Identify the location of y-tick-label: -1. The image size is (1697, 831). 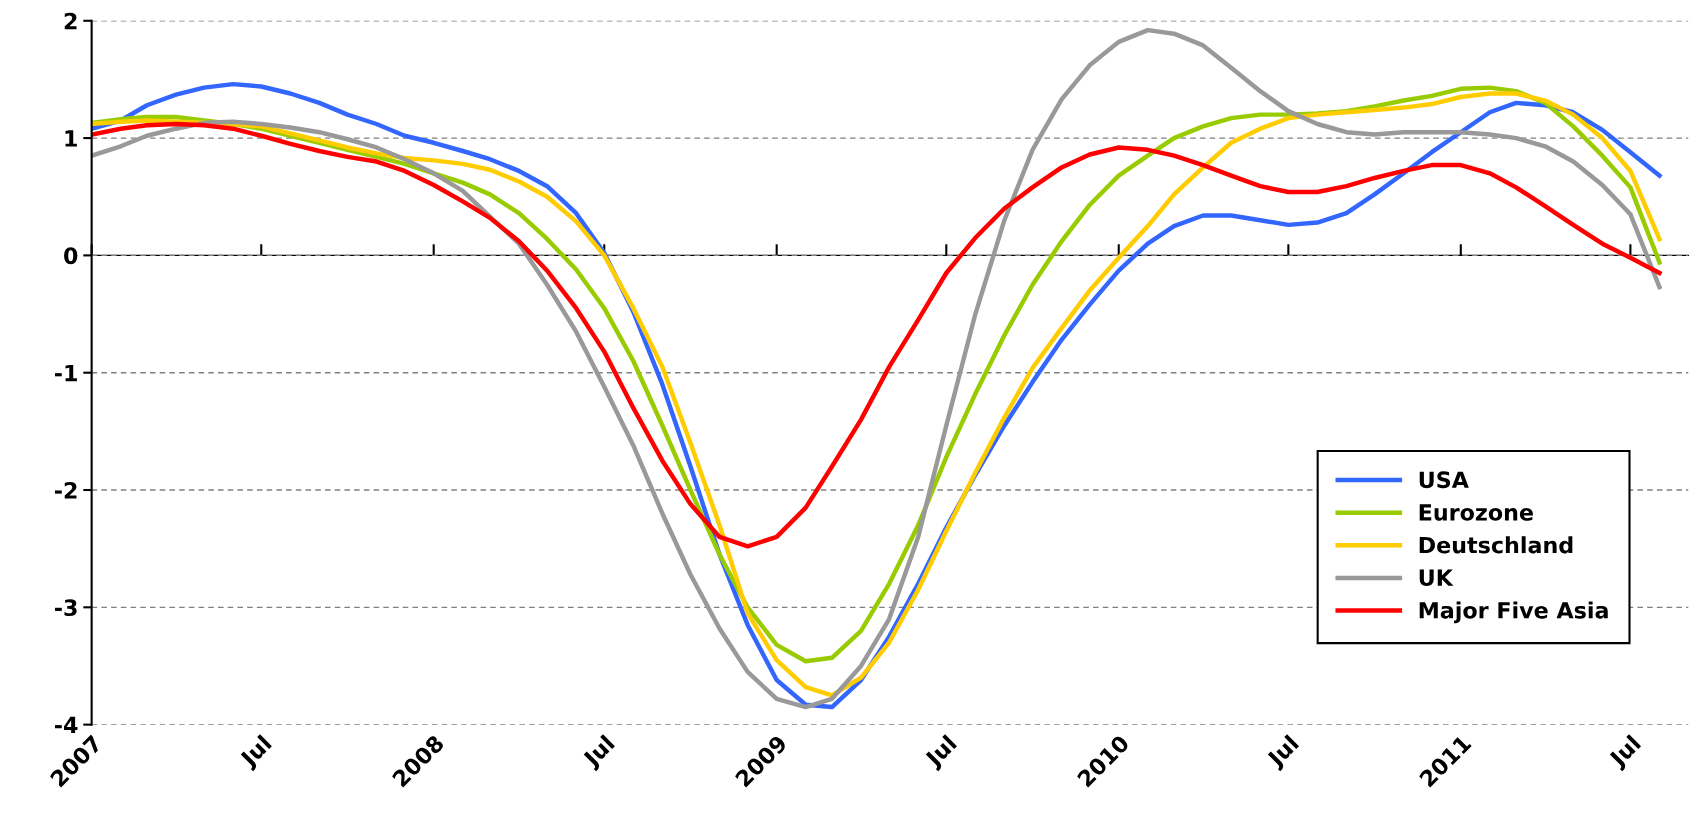
(65, 373).